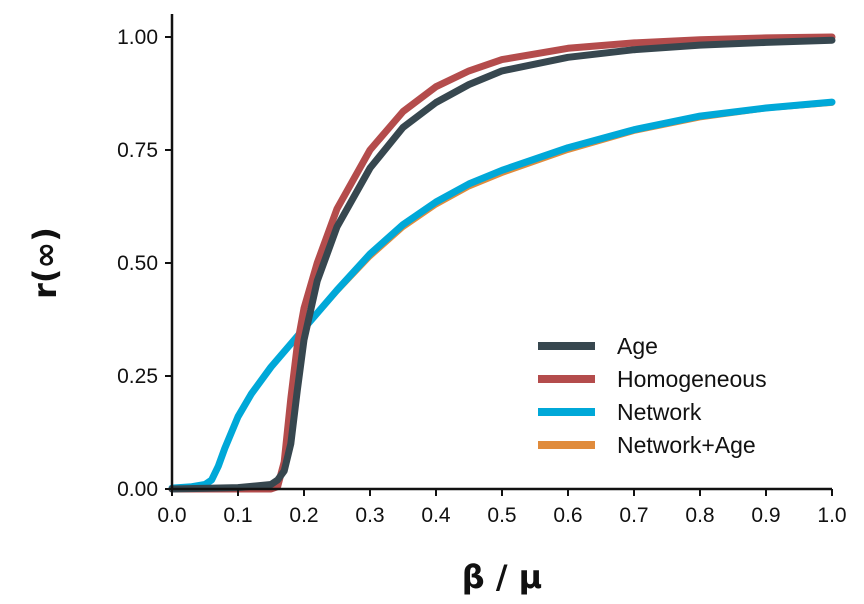 The width and height of the screenshot is (864, 604). Describe the element at coordinates (137, 489) in the screenshot. I see `y-tick-label: 0.00` at that location.